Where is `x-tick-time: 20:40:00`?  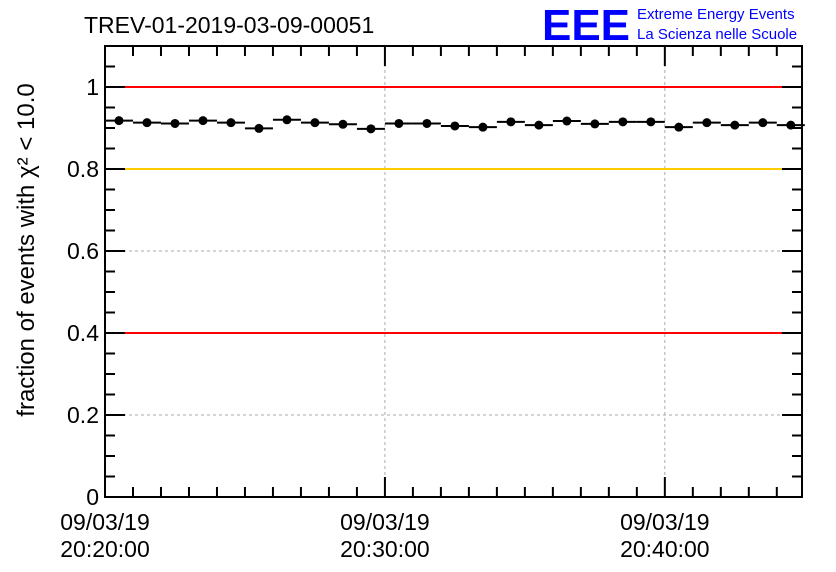
x-tick-time: 20:40:00 is located at coordinates (665, 549).